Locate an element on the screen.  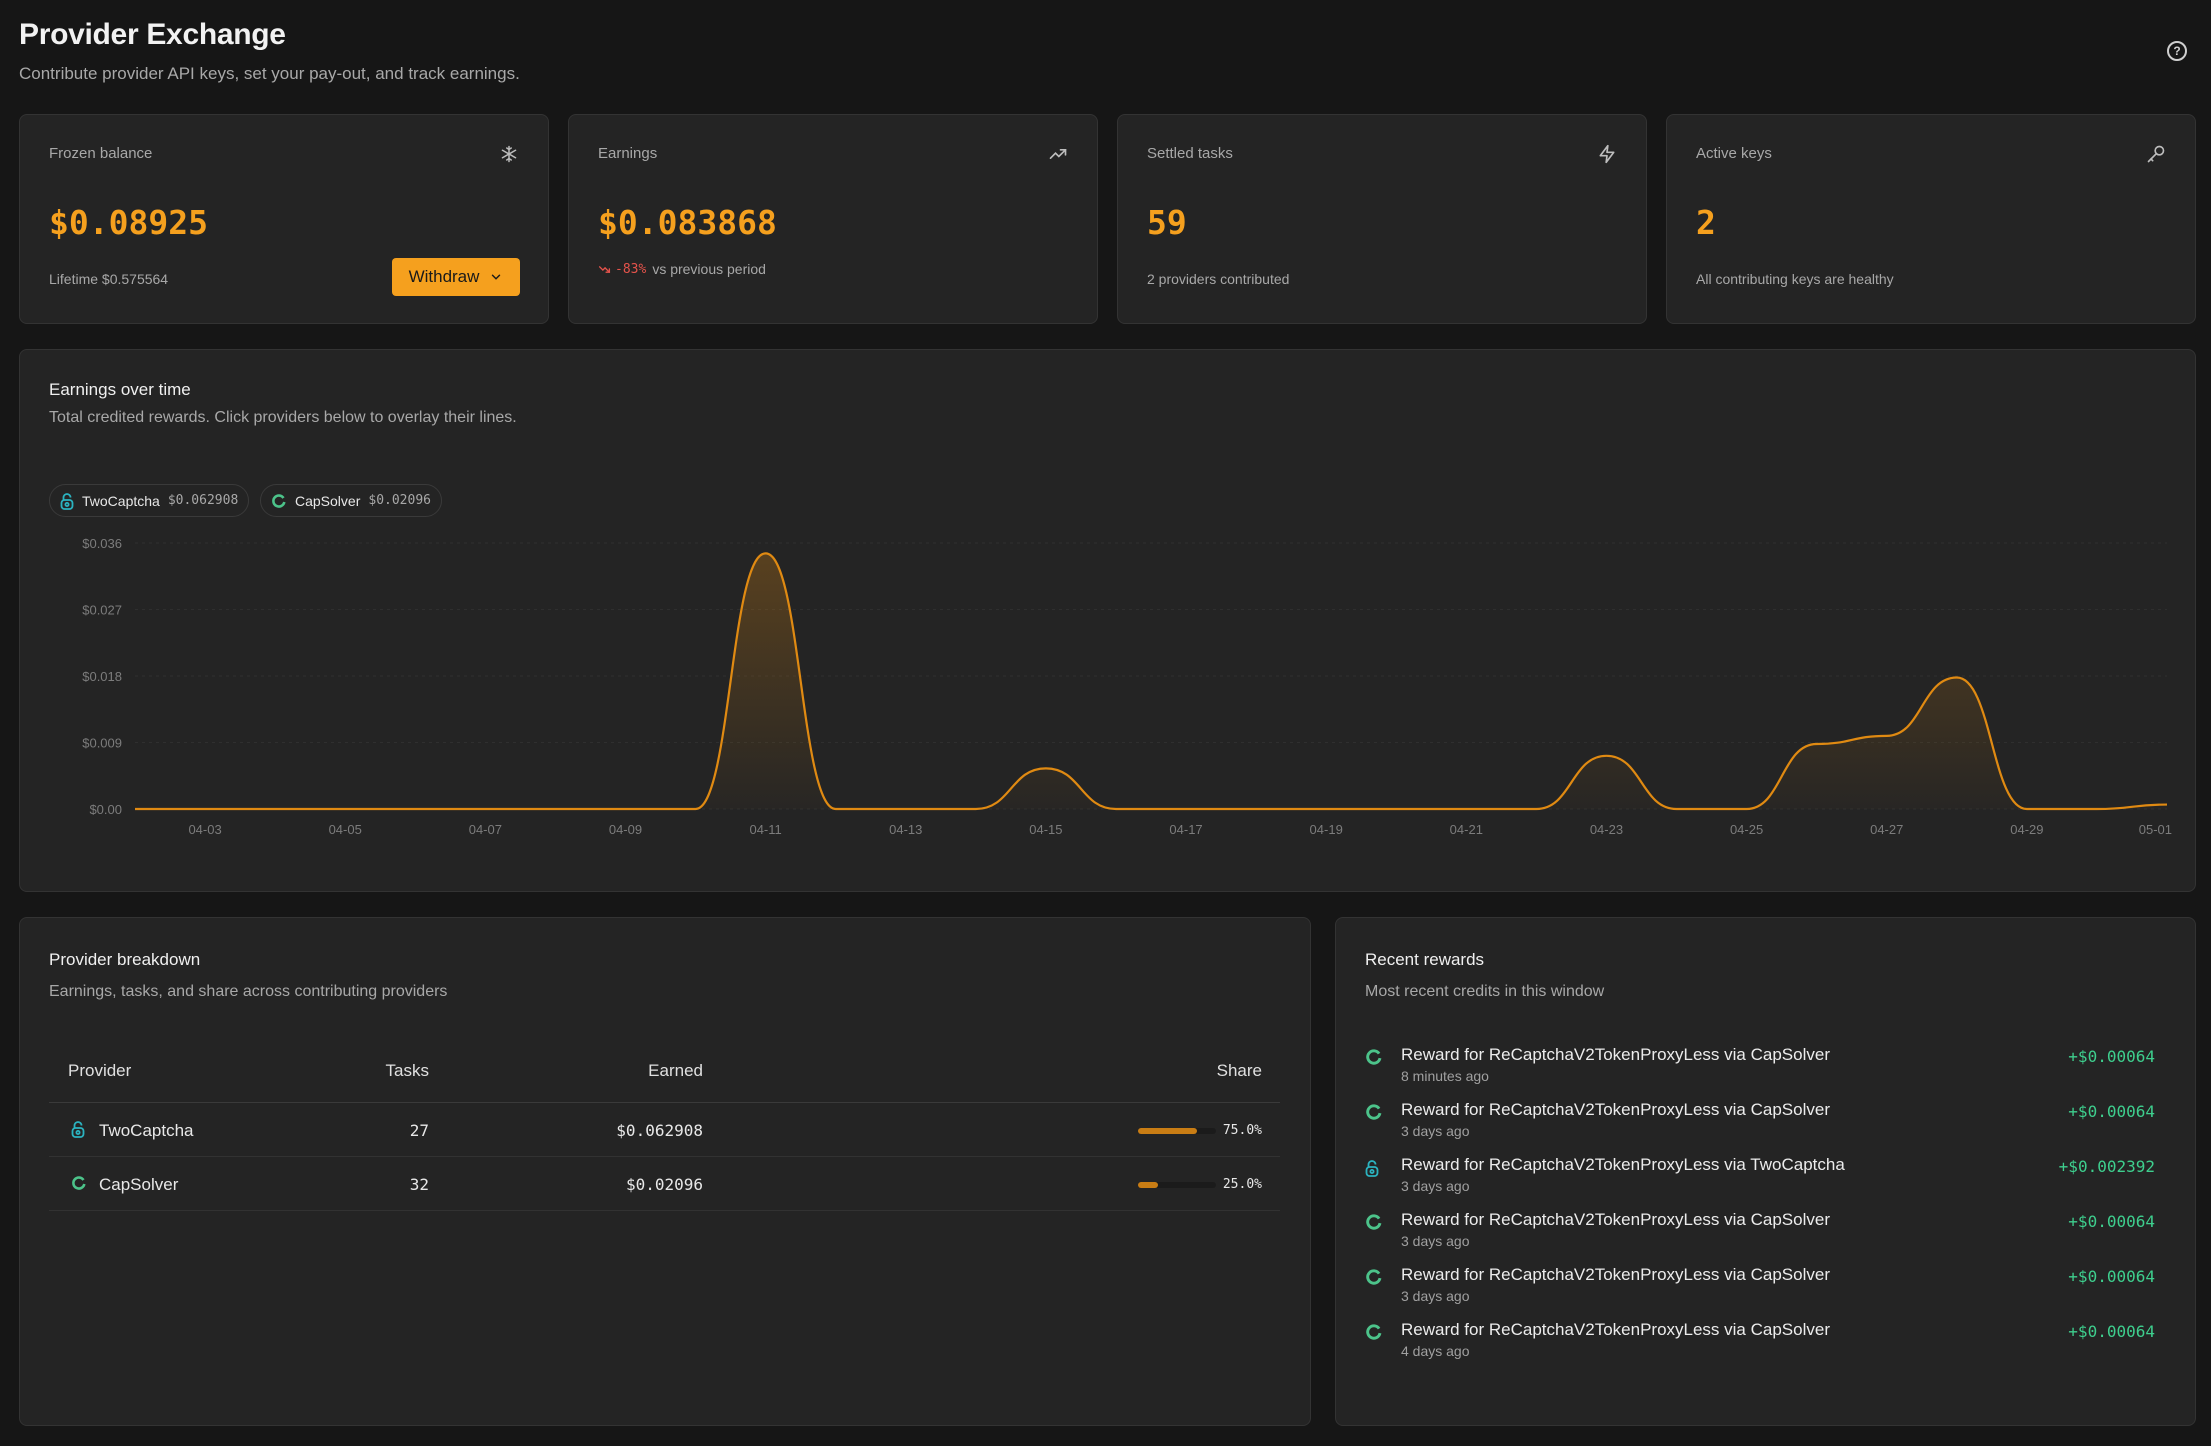
chevron-down-icon is located at coordinates (496, 277).